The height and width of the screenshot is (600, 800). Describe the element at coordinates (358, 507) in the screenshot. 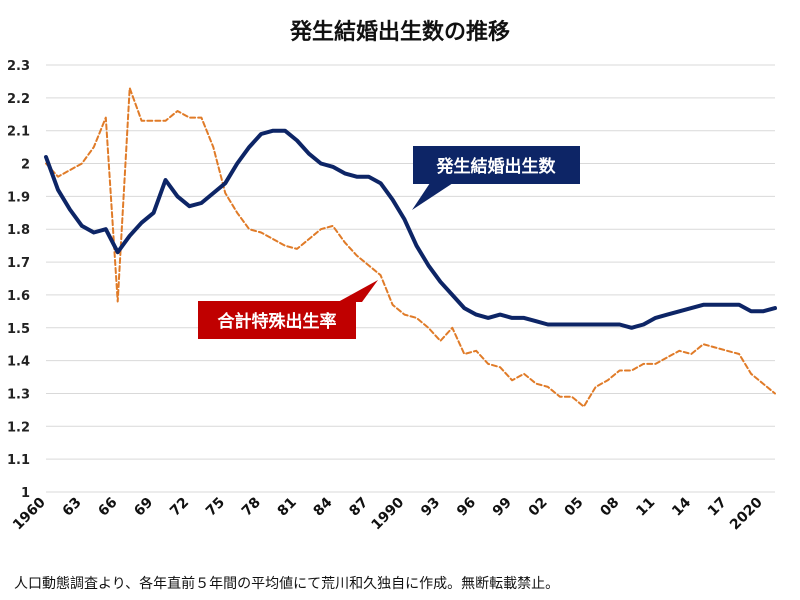

I see `x-tick-label: 87` at that location.